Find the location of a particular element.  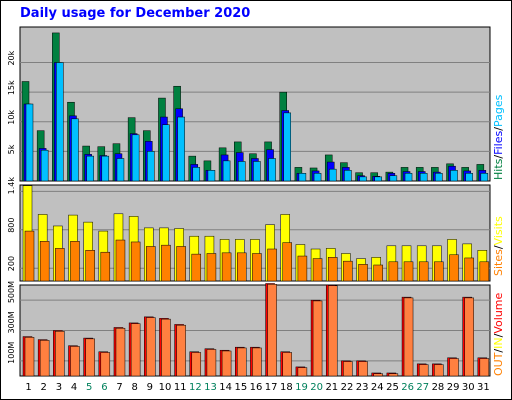

day-label: 15 is located at coordinates (240, 387).